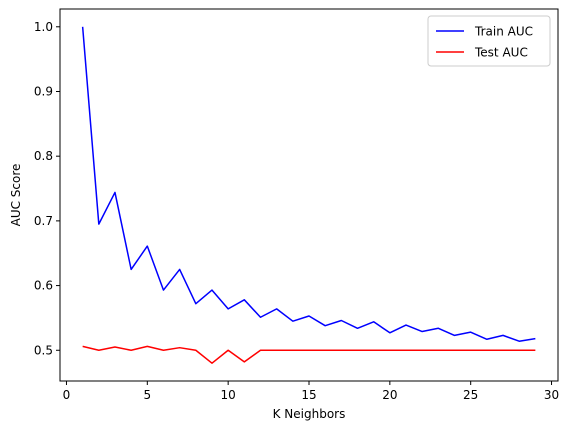  What do you see at coordinates (43, 27) in the screenshot?
I see `y-tick-label: 1.0` at bounding box center [43, 27].